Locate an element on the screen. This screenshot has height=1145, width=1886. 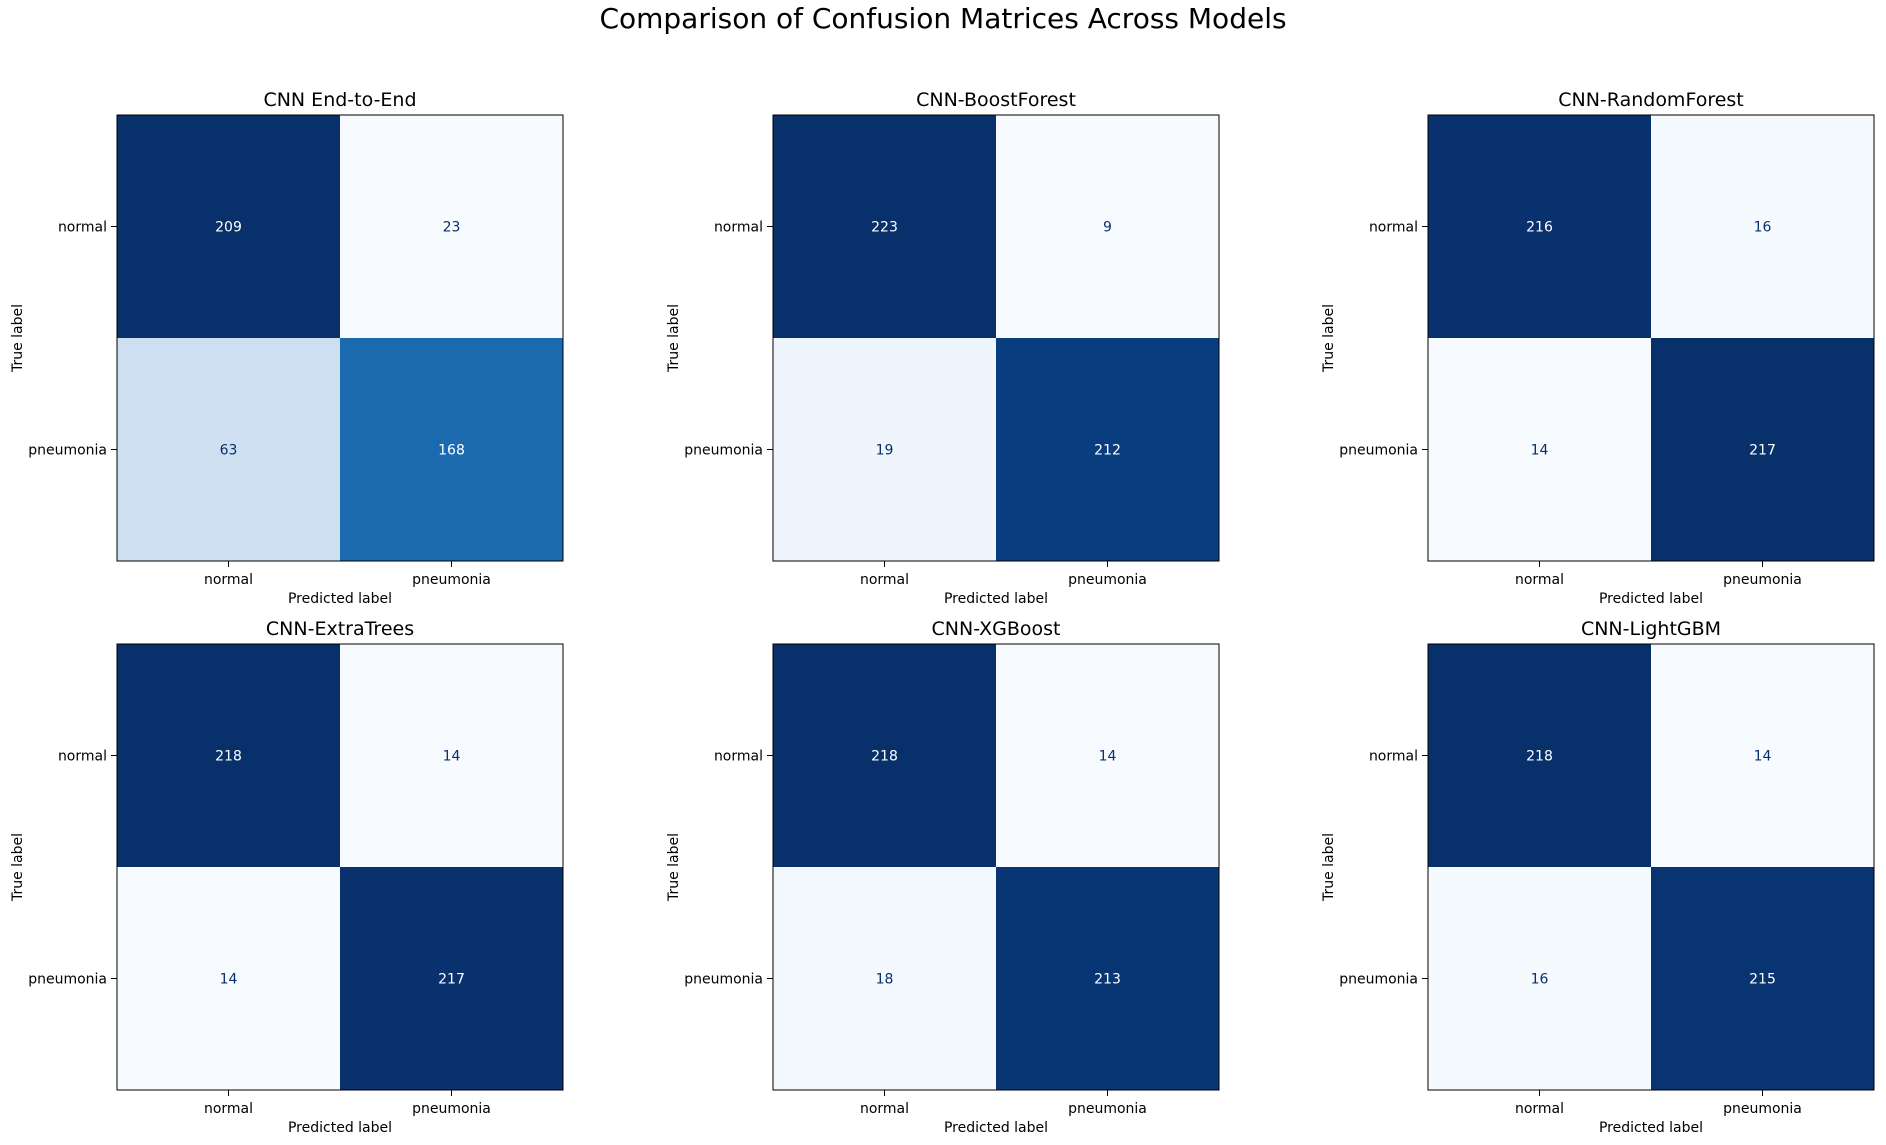
cell-value-label: 223 is located at coordinates (884, 228).